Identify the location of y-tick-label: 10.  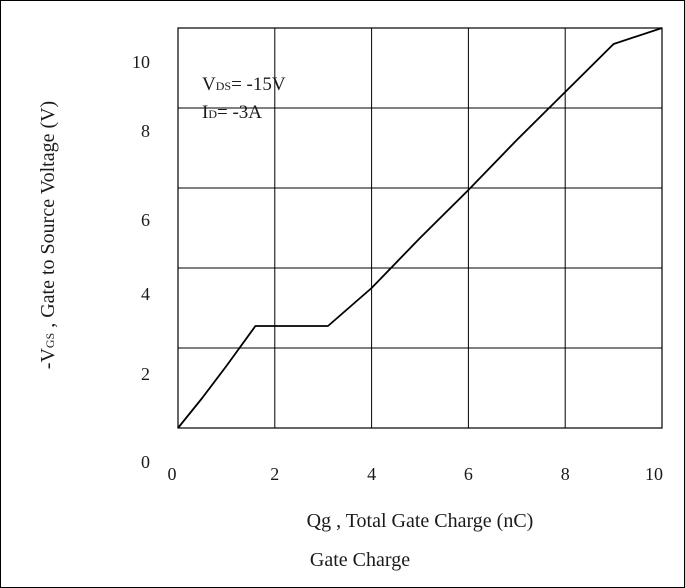
(141, 62).